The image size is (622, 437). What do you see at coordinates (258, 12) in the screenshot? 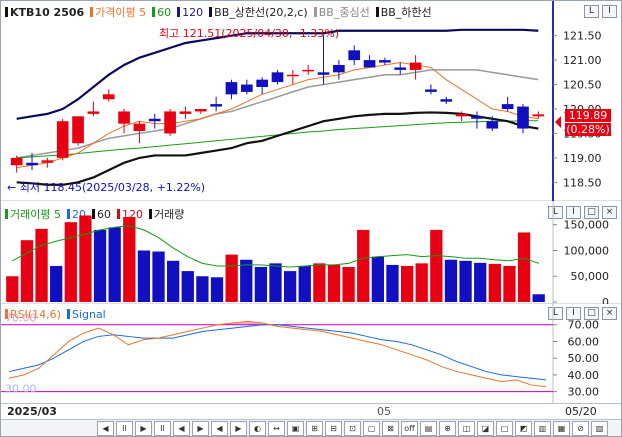
I see `legend-bb-upper: BB_상한선(20,2,c)` at bounding box center [258, 12].